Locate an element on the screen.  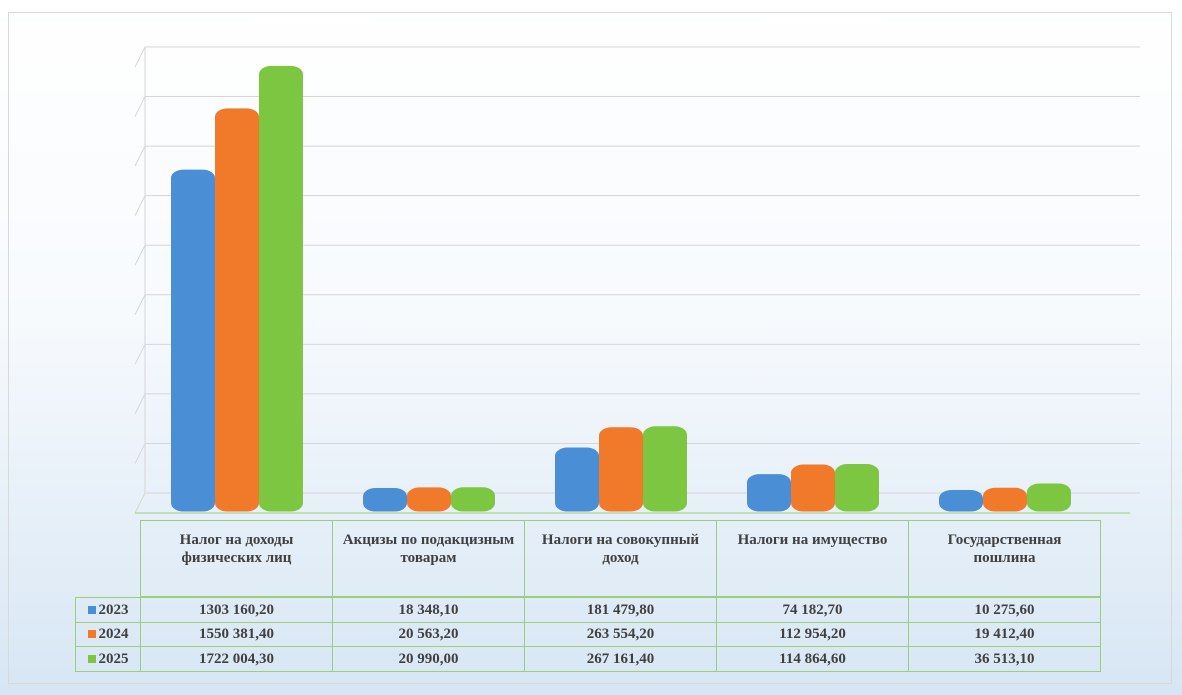
category-label: Налоги на имущество is located at coordinates (812, 558).